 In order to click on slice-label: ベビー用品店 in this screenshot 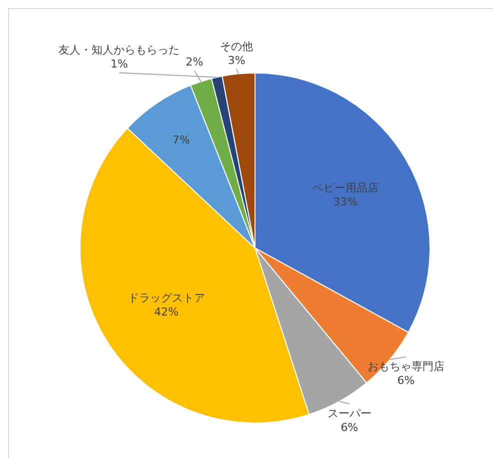, I will do `click(345, 188)`.